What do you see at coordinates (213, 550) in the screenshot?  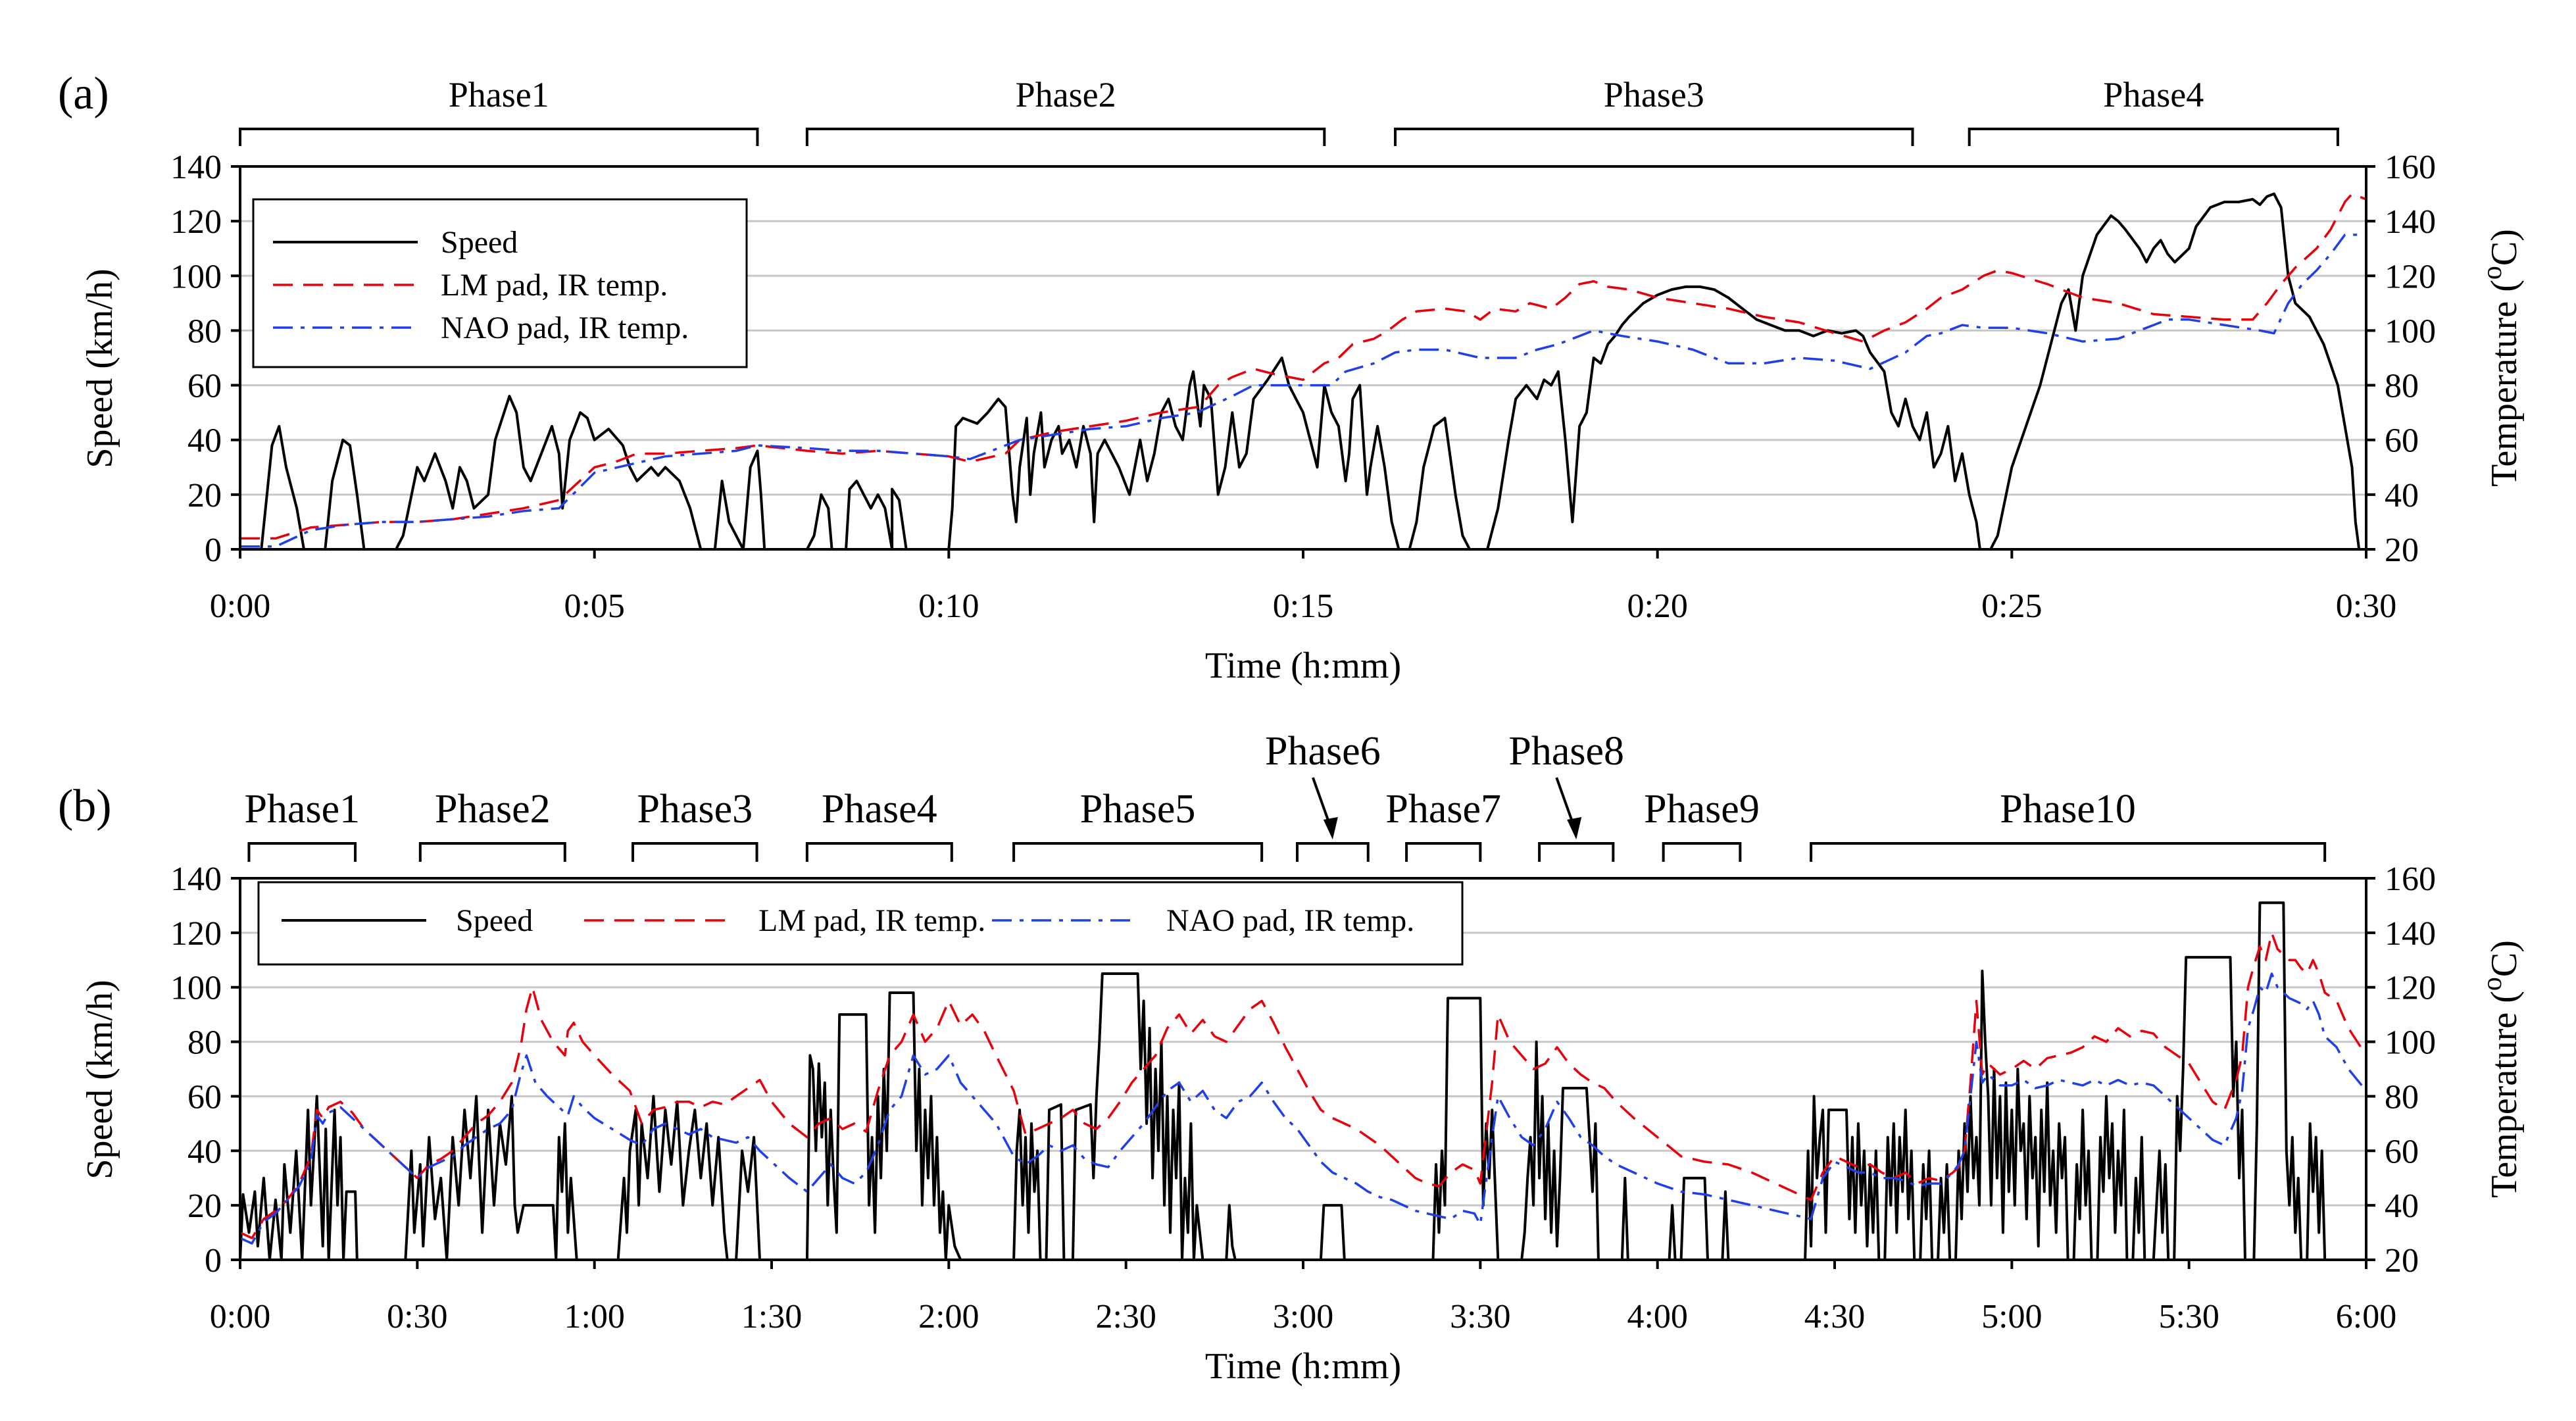 I see `y-tick-label: 0` at bounding box center [213, 550].